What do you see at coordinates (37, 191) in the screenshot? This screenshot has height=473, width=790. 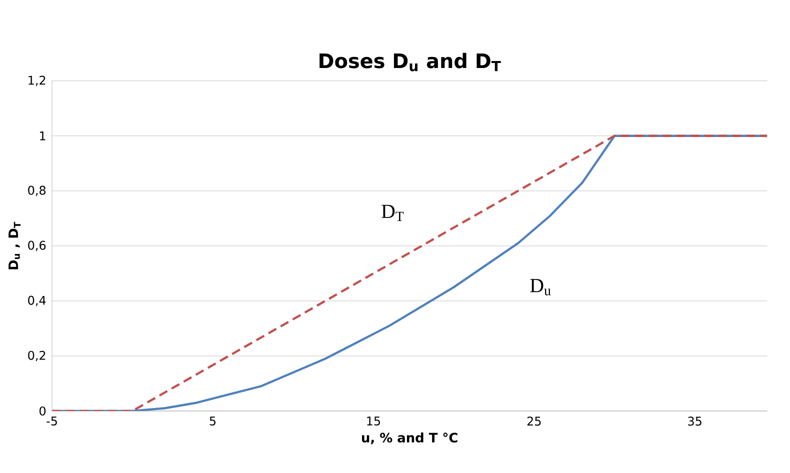 I see `y-tick-label: 0,8` at bounding box center [37, 191].